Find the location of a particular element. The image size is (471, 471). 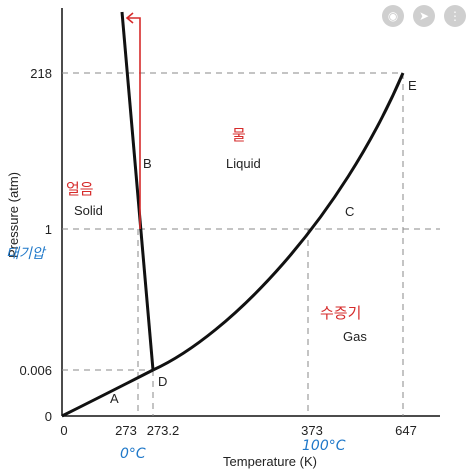

x-tick-2732: 273.2 is located at coordinates (163, 430).